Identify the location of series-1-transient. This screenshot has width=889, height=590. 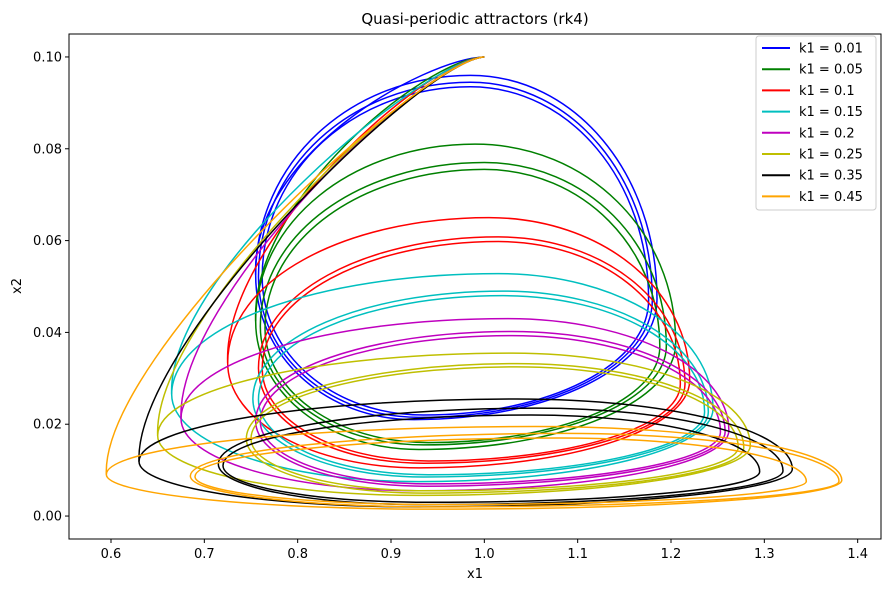
(369, 166).